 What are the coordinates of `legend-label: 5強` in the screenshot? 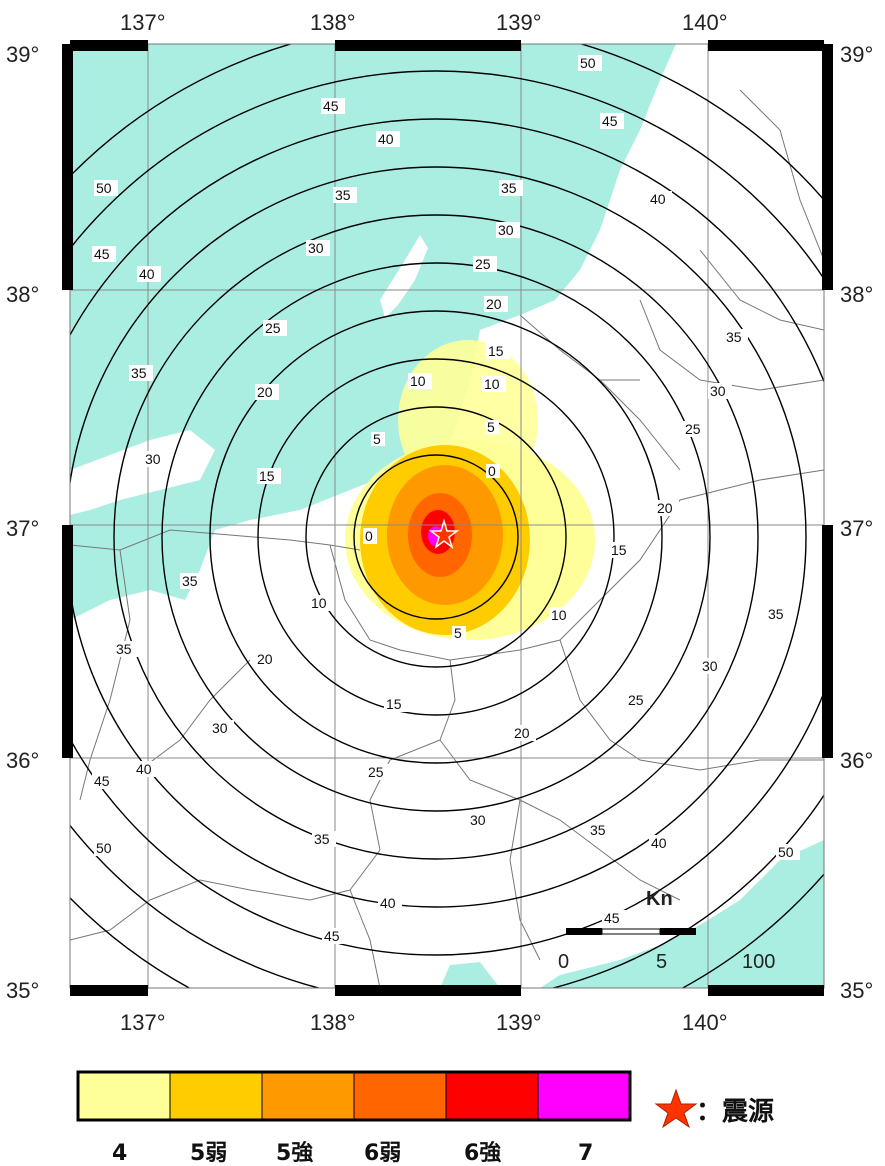 It's located at (294, 1153).